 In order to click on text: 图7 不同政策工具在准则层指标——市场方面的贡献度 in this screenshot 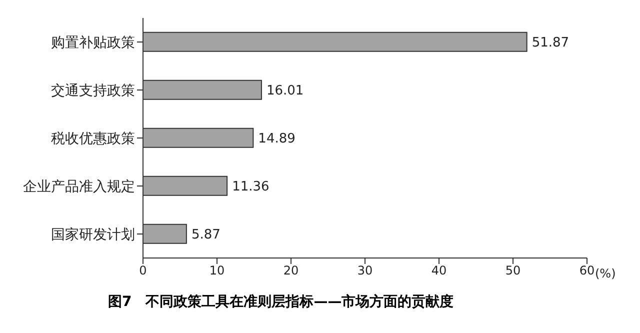, I will do `click(281, 302)`.